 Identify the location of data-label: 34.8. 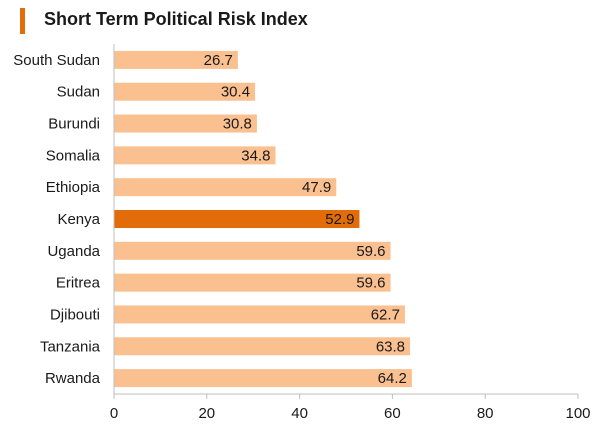
(255, 155).